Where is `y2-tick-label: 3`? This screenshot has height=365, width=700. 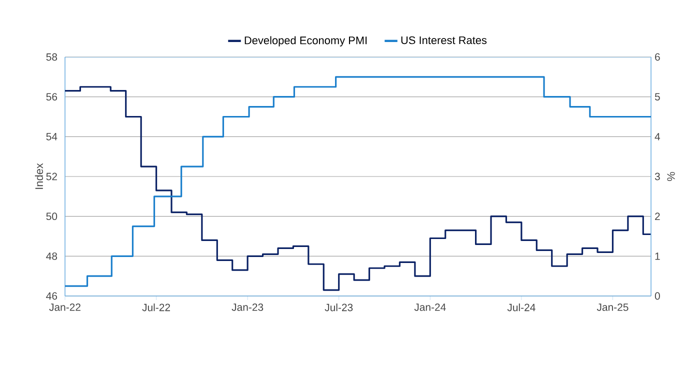
y2-tick-label: 3 is located at coordinates (657, 176).